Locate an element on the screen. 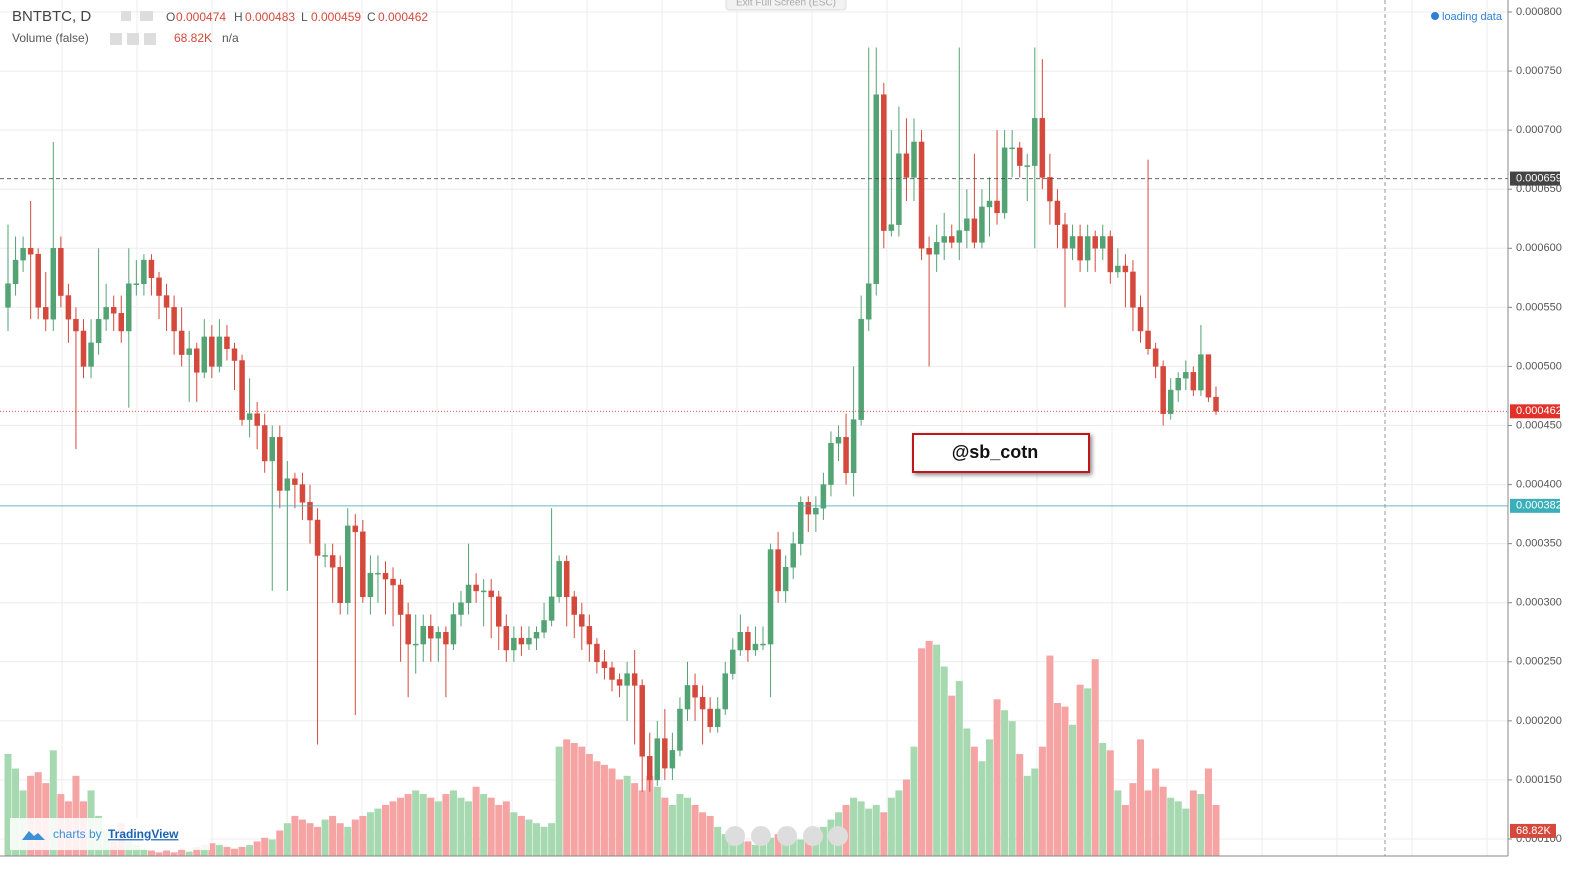 The width and height of the screenshot is (1593, 872). exit-button-label: Exit Full Screen (ESC) is located at coordinates (786, 4).